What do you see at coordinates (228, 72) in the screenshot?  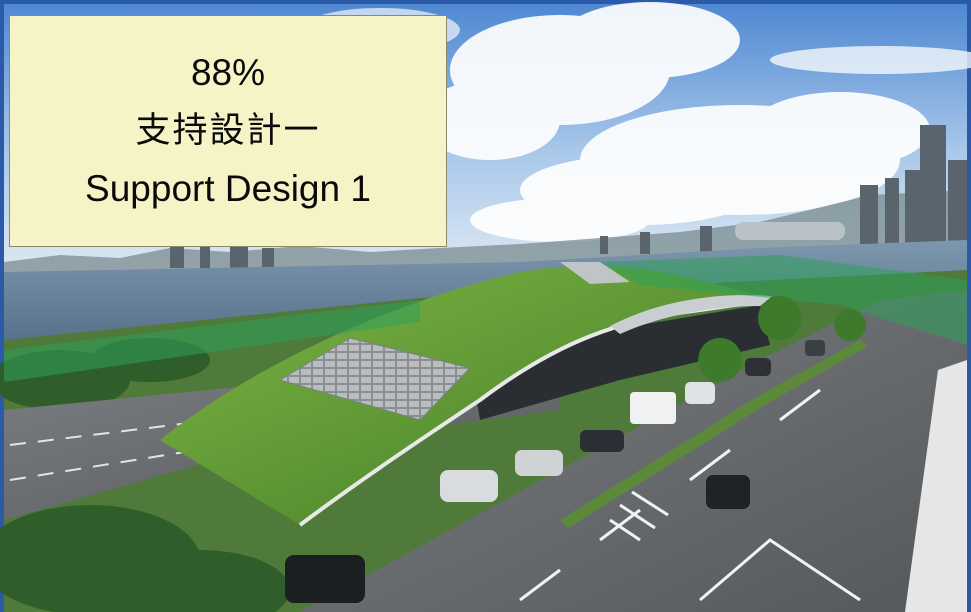 I see `support-percentage: 88%` at bounding box center [228, 72].